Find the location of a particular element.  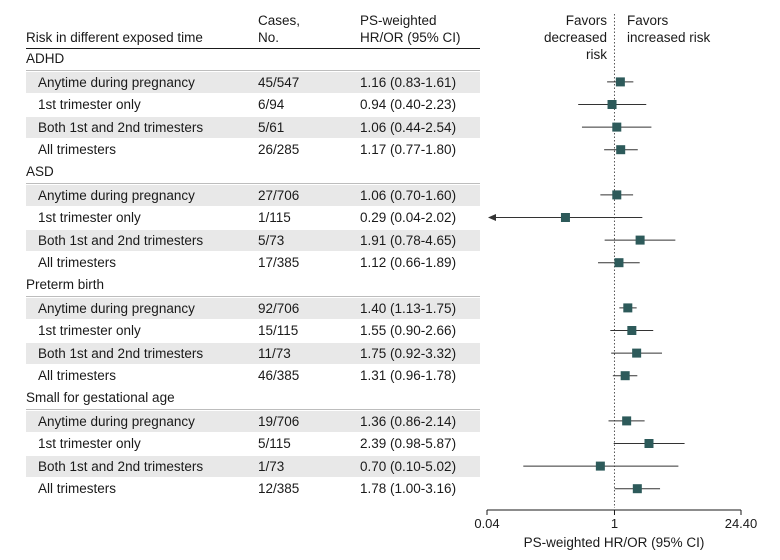

row-cases: 46/385 is located at coordinates (279, 376).